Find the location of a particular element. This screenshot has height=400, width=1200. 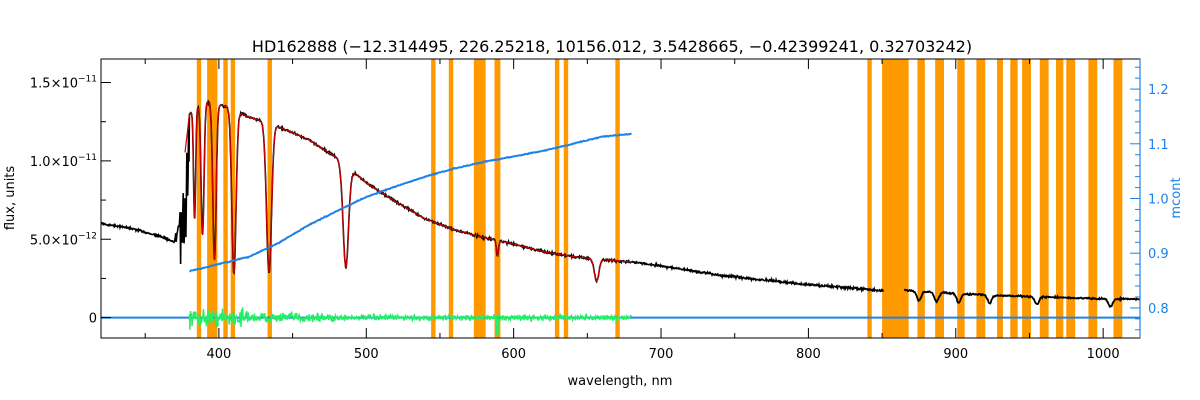

x-axis-title: wavelength, nm is located at coordinates (620, 381).